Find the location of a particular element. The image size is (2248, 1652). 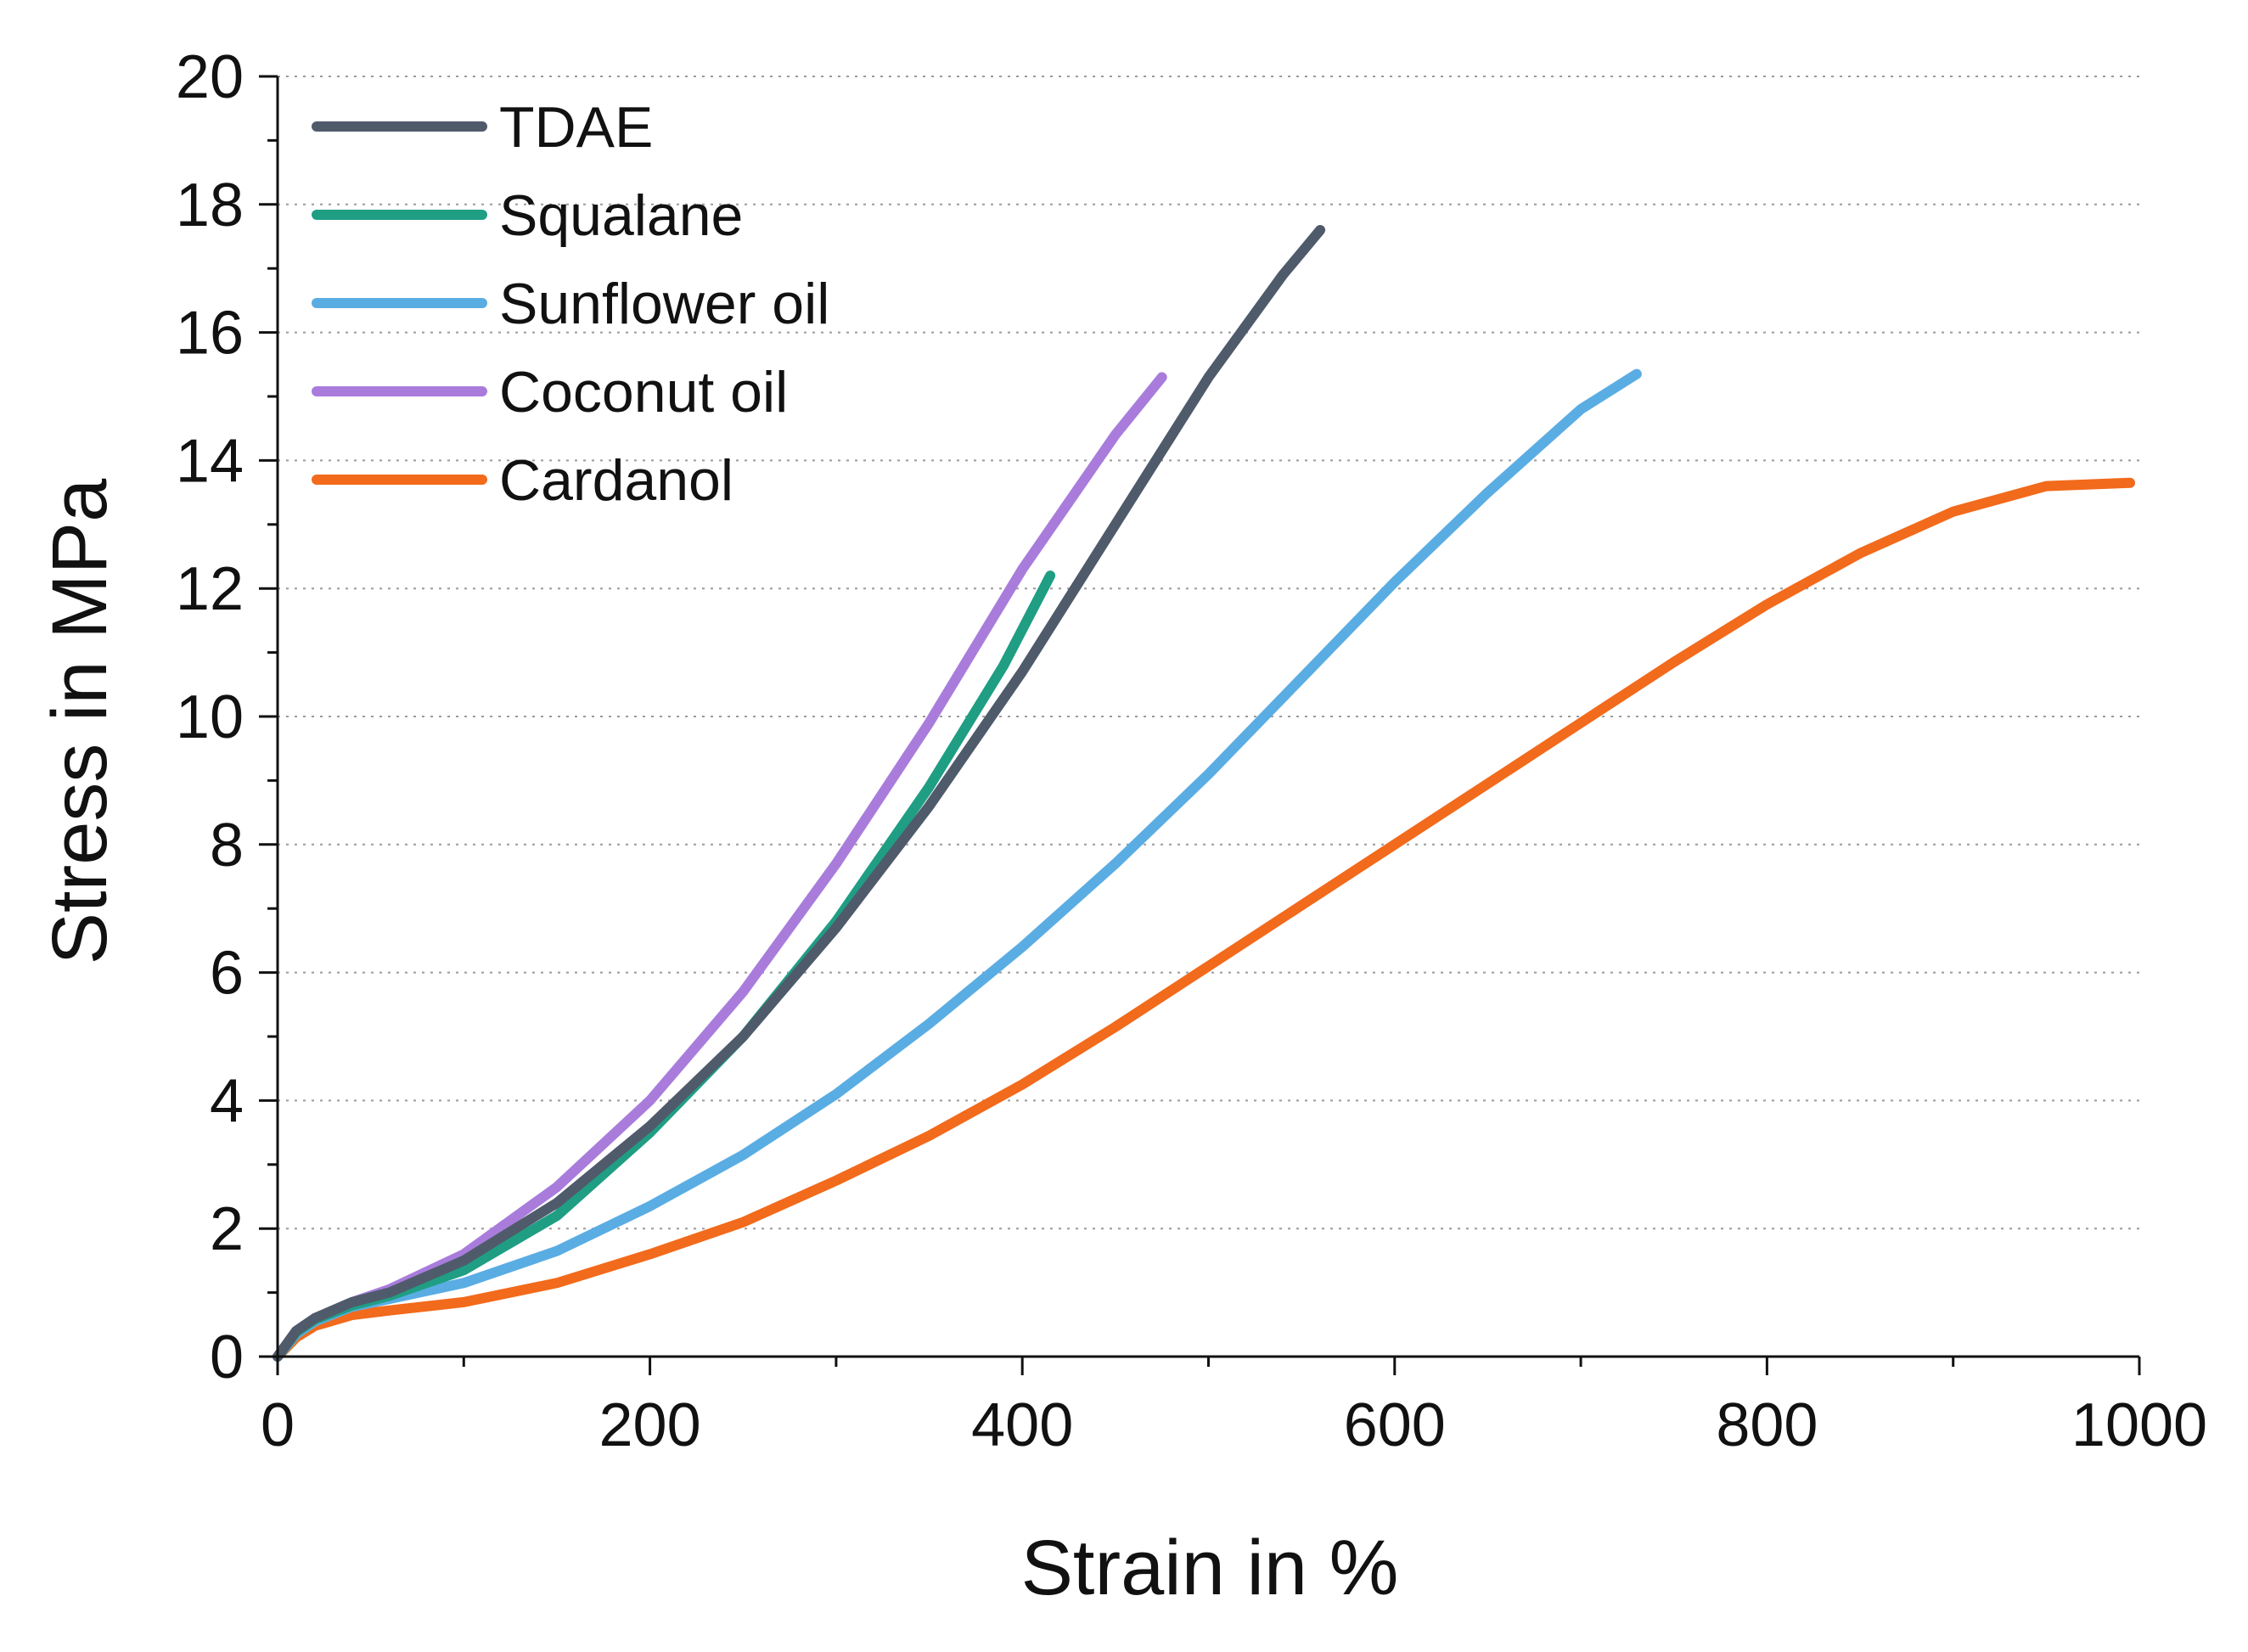

y-axis-title: Stress in MPa is located at coordinates (80, 721).